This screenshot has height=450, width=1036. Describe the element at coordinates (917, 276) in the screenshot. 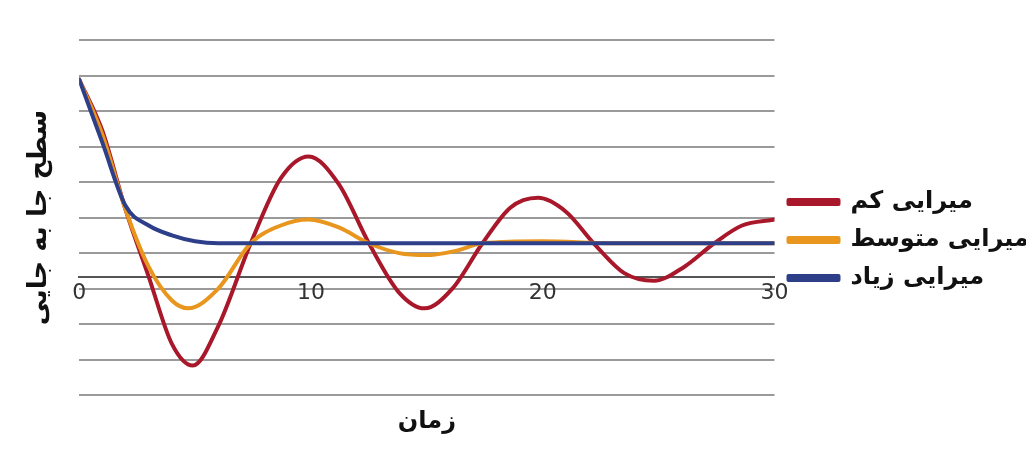

I see `legend-label: میرایی زیاد` at that location.